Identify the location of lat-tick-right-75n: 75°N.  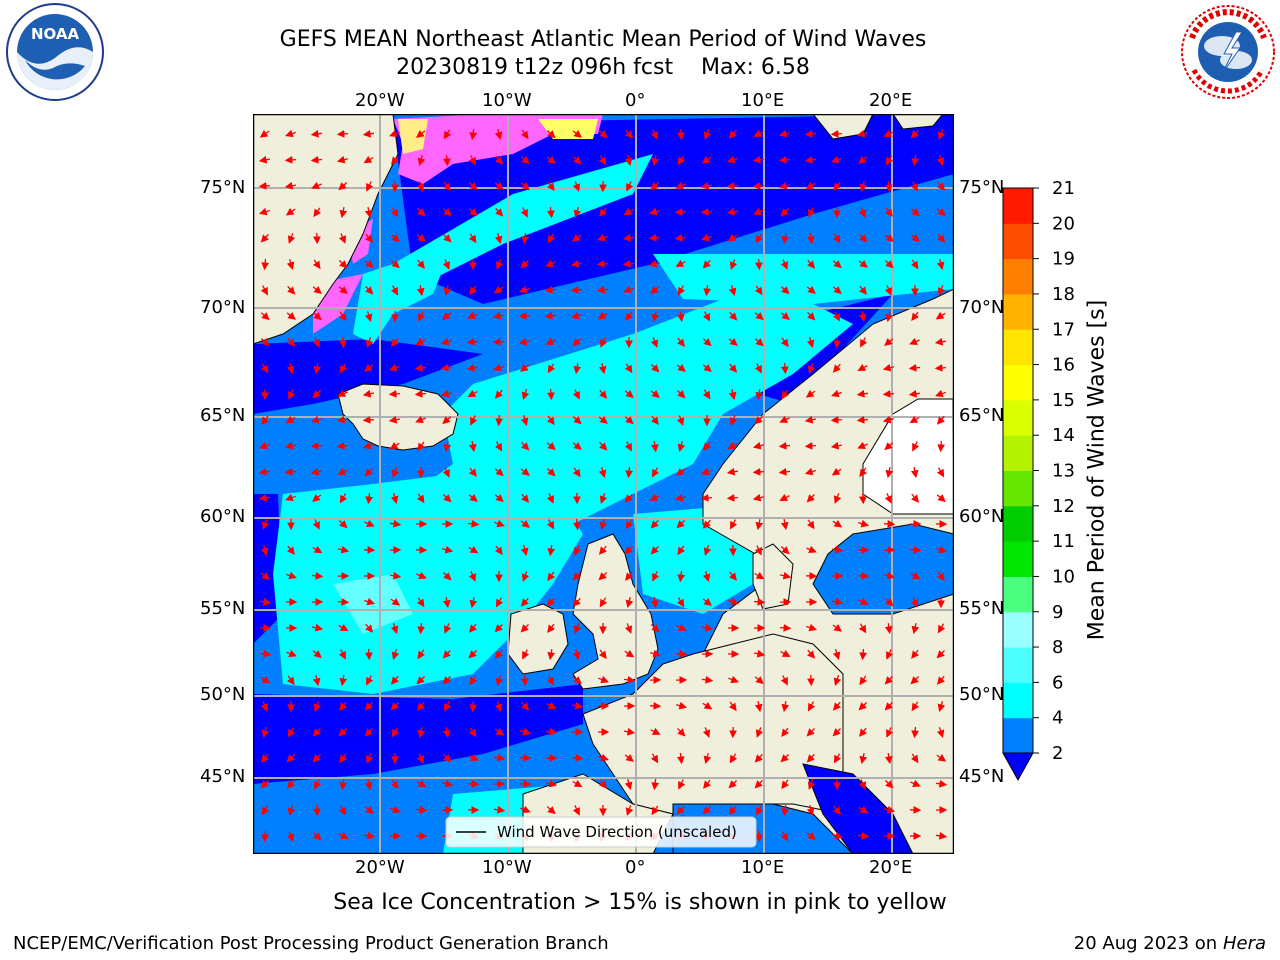
(982, 187).